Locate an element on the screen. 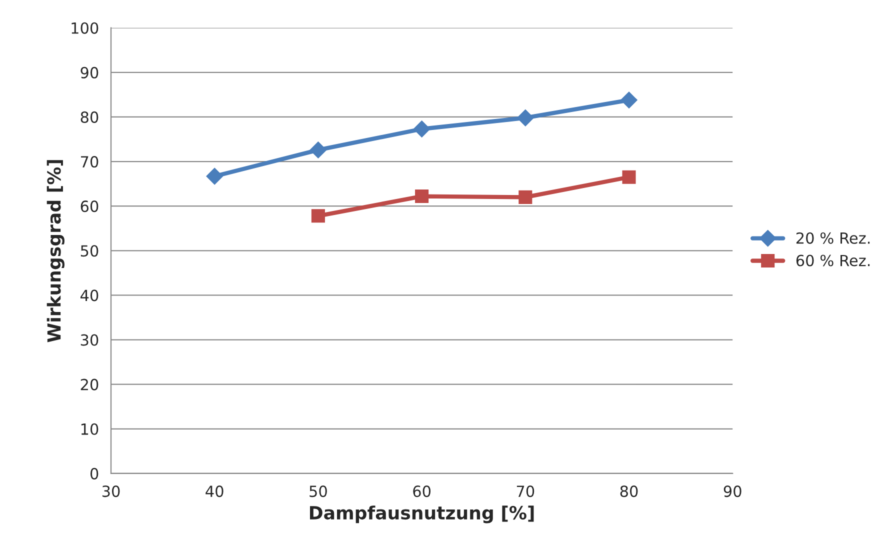 This screenshot has height=557, width=888. y-tick-label: 30 is located at coordinates (89, 340).